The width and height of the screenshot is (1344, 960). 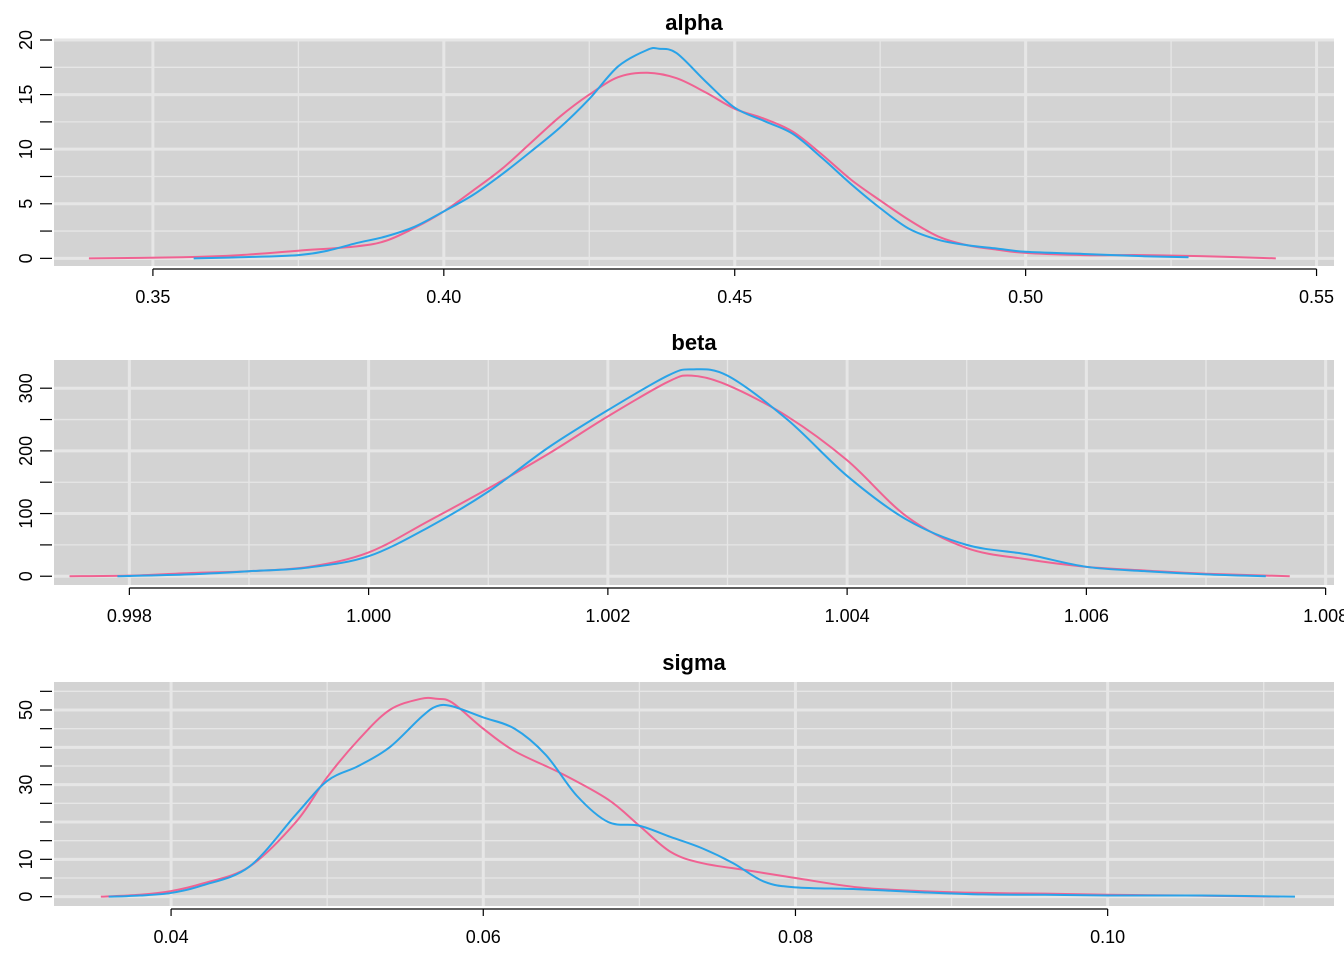 What do you see at coordinates (694, 342) in the screenshot?
I see `panel-title: beta` at bounding box center [694, 342].